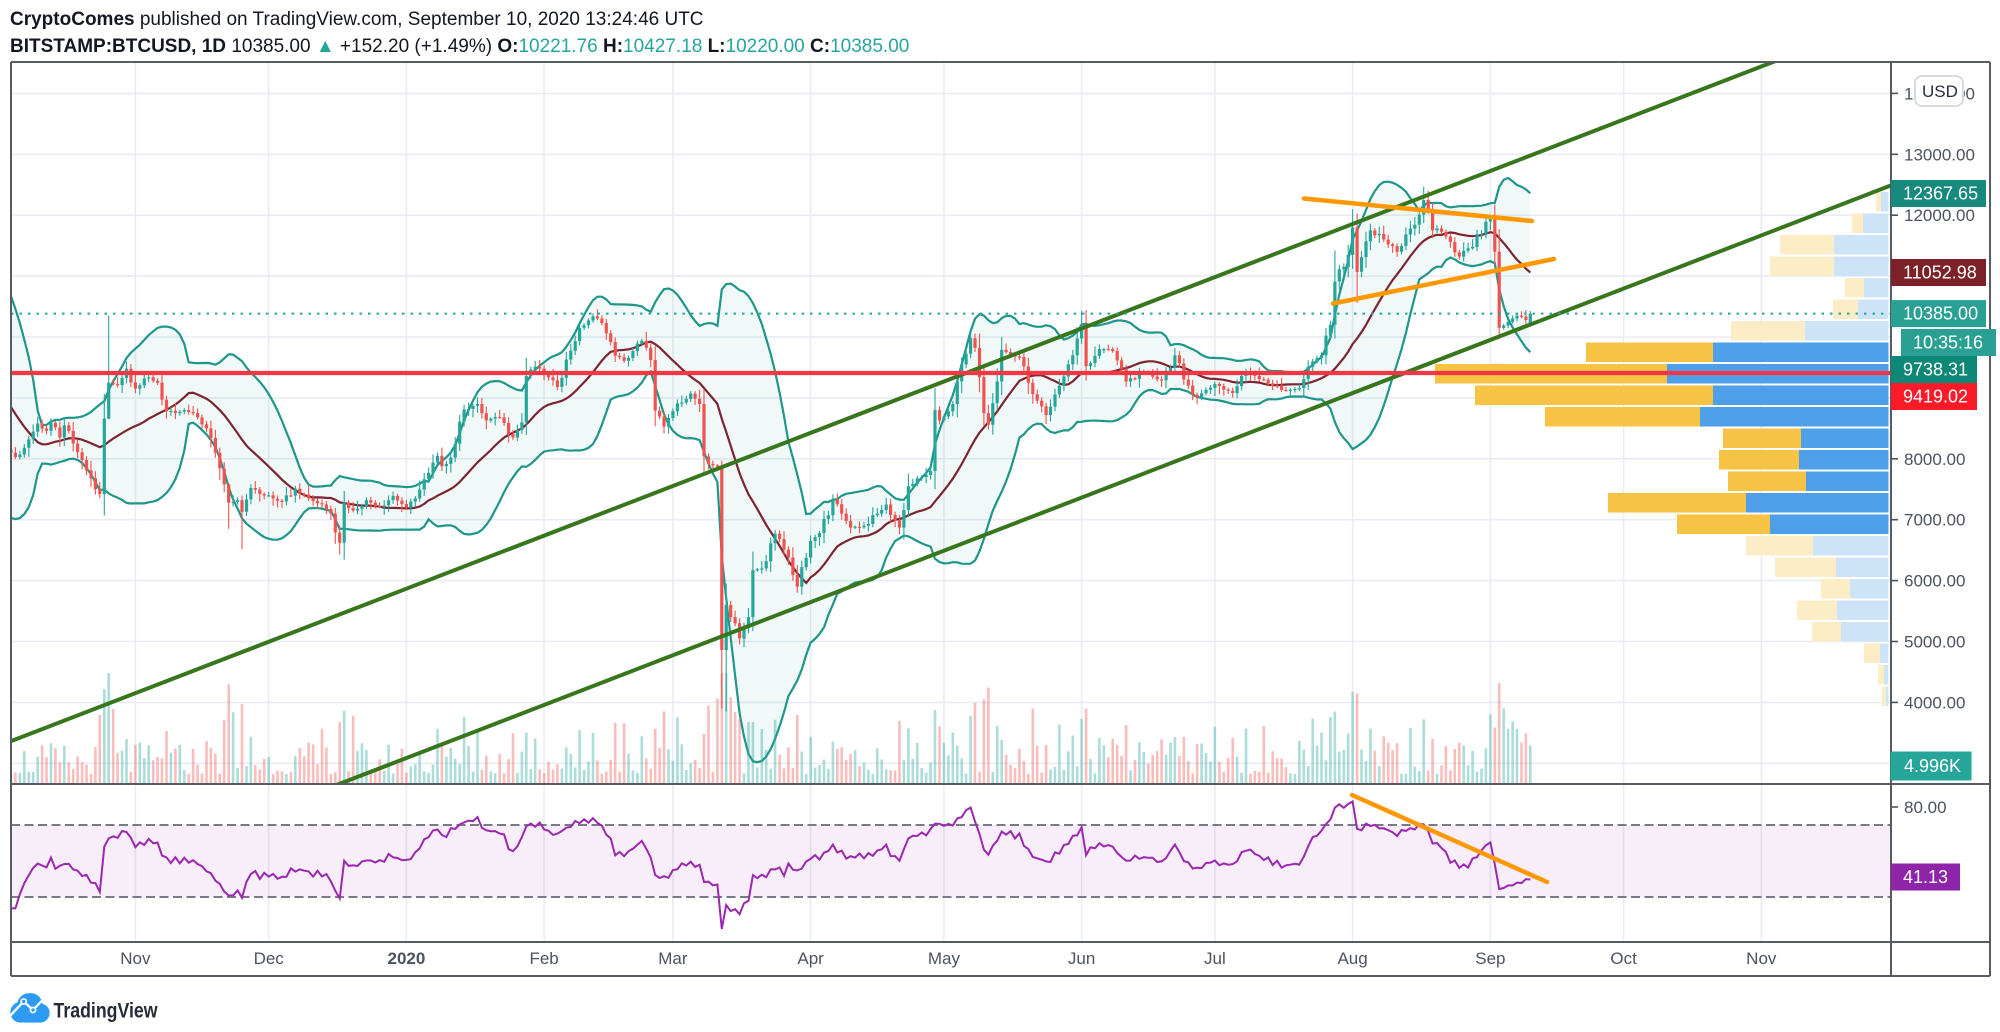 This screenshot has width=2000, height=1032. What do you see at coordinates (1940, 273) in the screenshot?
I see `svg-text: 11052.98` at bounding box center [1940, 273].